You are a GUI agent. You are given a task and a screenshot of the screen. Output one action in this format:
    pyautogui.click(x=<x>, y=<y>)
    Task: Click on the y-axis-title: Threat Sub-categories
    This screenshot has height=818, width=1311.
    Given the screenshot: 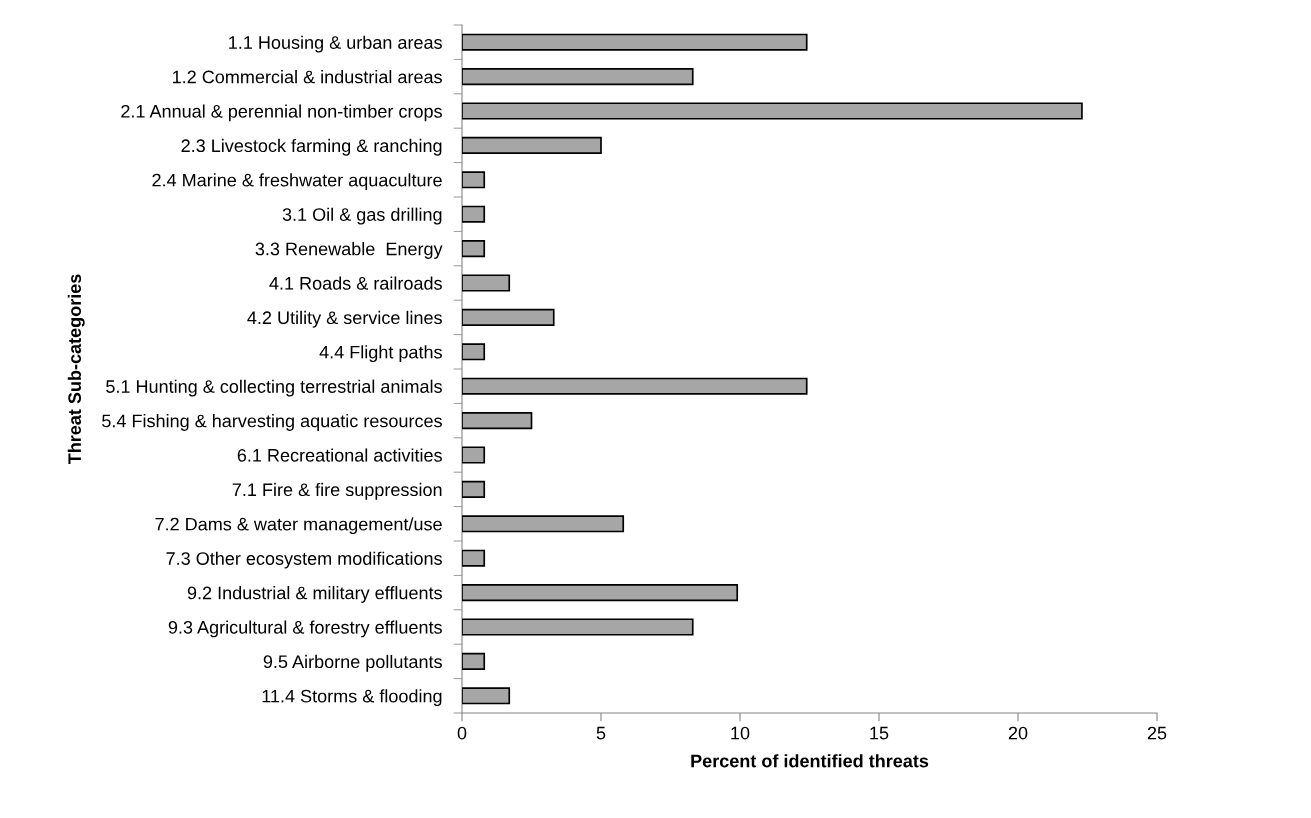 What is the action you would take?
    pyautogui.click(x=76, y=369)
    